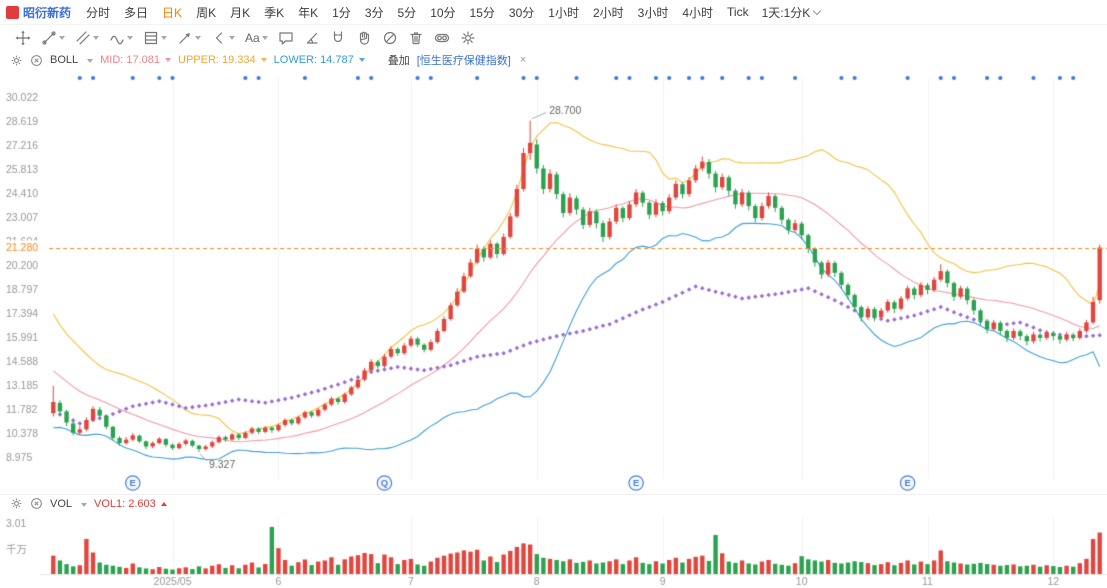  What do you see at coordinates (468, 38) in the screenshot?
I see `drawing-settings-icon` at bounding box center [468, 38].